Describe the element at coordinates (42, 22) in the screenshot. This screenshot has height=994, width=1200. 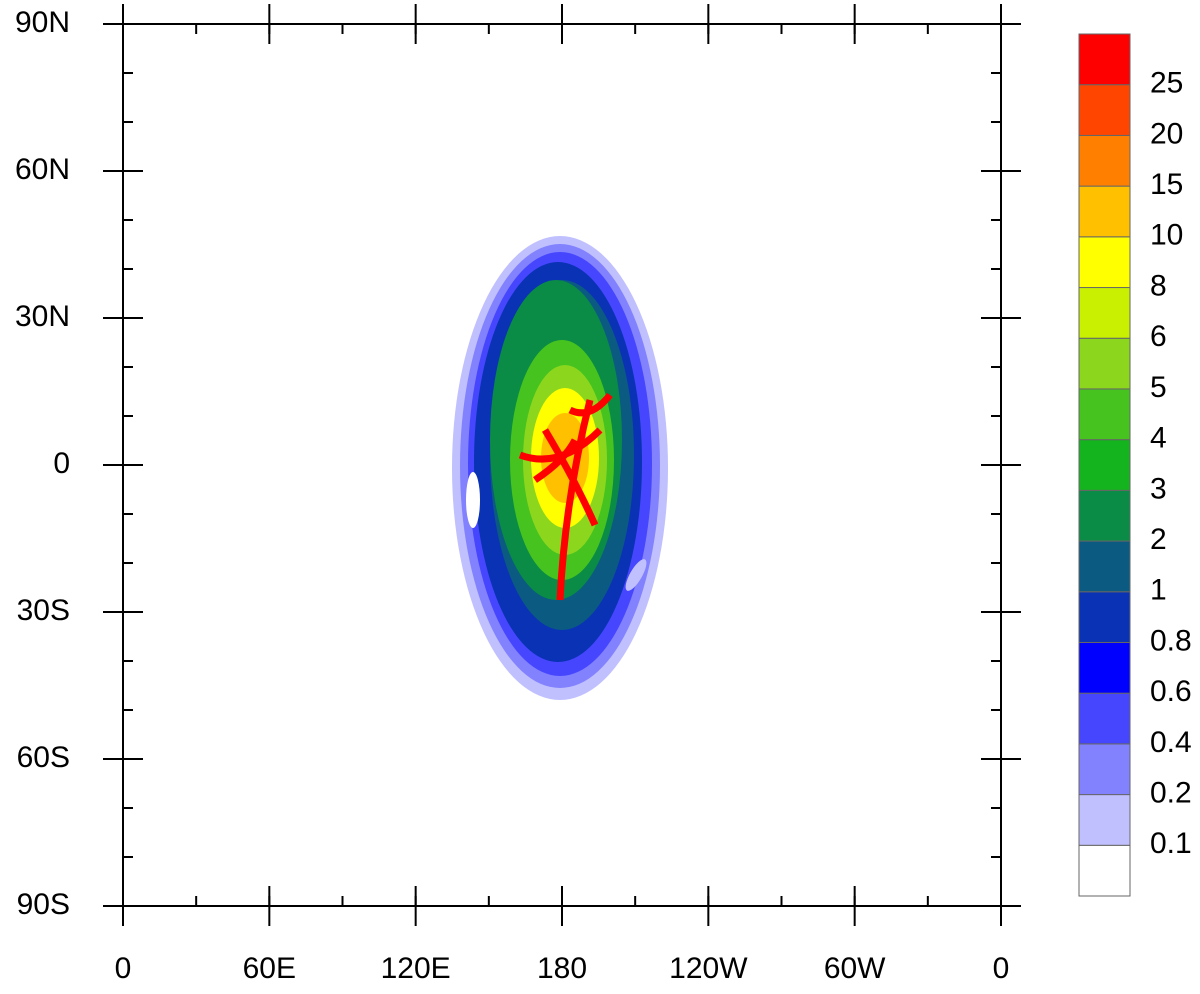
I see `y-tick-label: 90N` at that location.